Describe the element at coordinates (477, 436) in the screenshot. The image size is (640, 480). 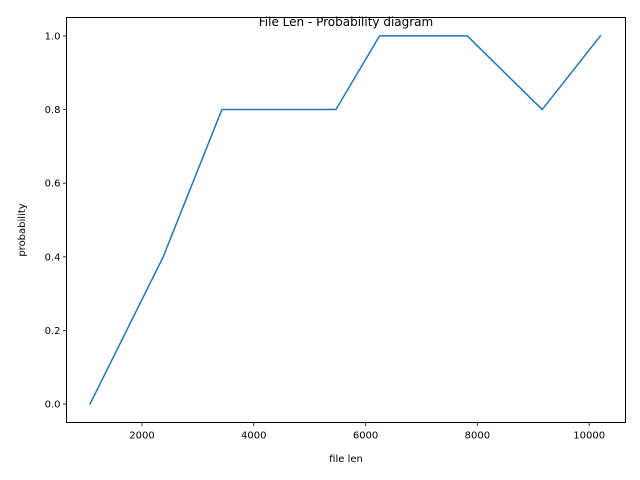
I see `x-tick-label: 8000` at that location.